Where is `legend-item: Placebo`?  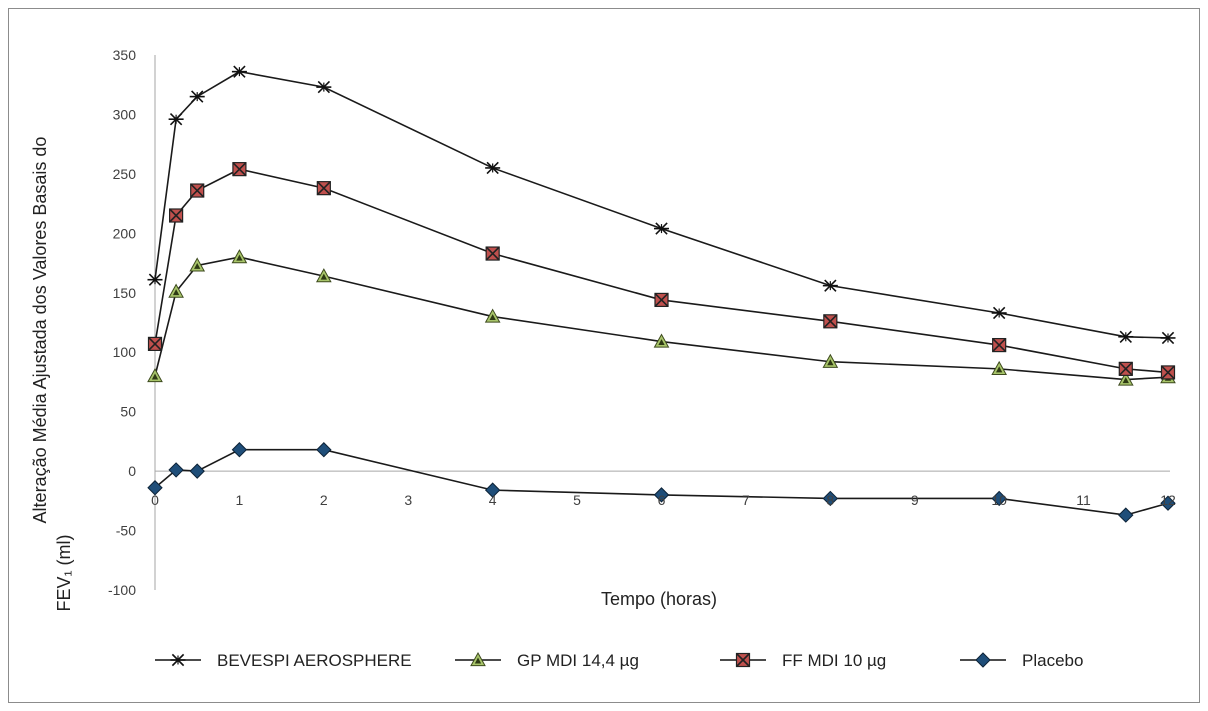
legend-item: Placebo is located at coordinates (1021, 660).